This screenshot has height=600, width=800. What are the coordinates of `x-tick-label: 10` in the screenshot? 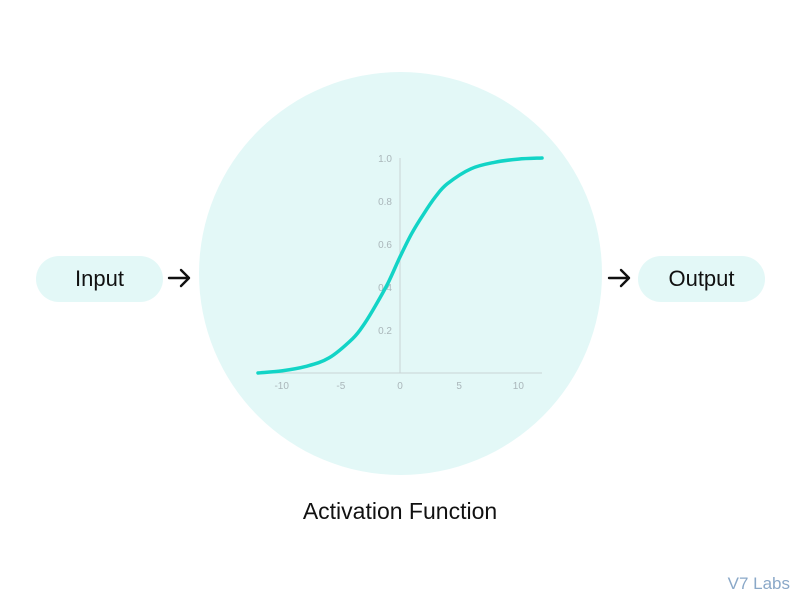 It's located at (519, 386).